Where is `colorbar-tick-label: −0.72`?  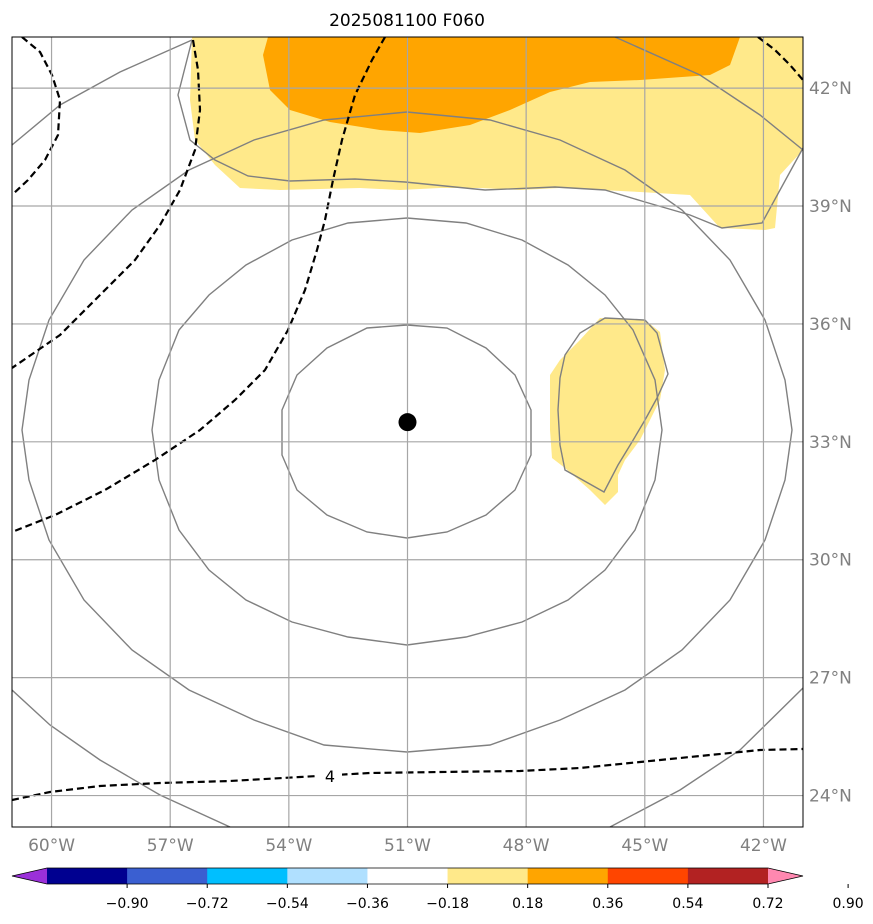 colorbar-tick-label: −0.72 is located at coordinates (207, 904).